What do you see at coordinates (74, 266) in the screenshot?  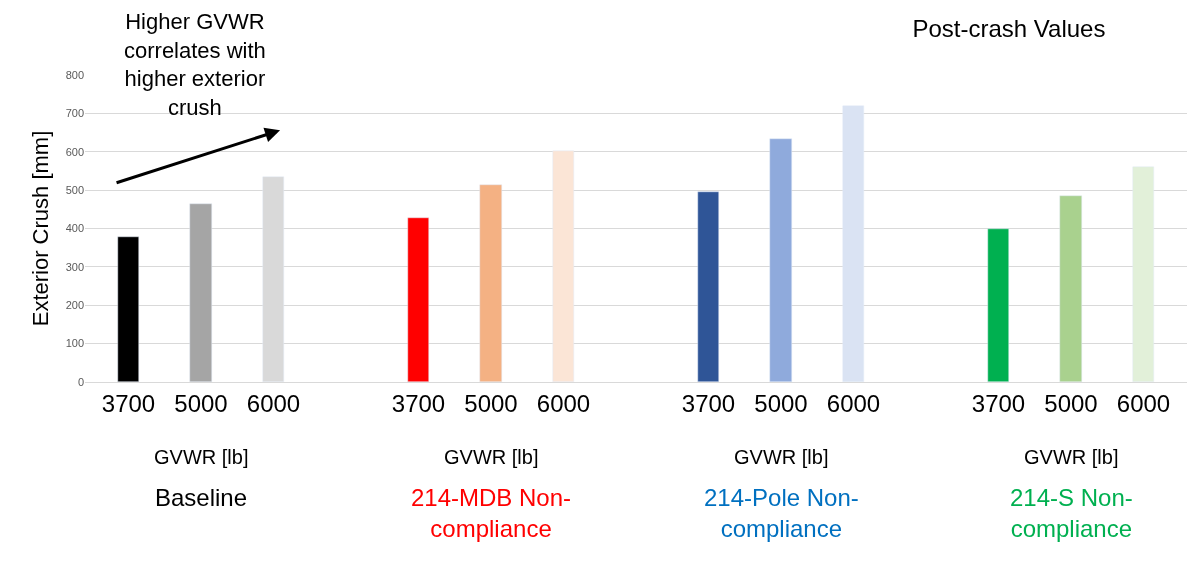 I see `y-tick-label: 300` at bounding box center [74, 266].